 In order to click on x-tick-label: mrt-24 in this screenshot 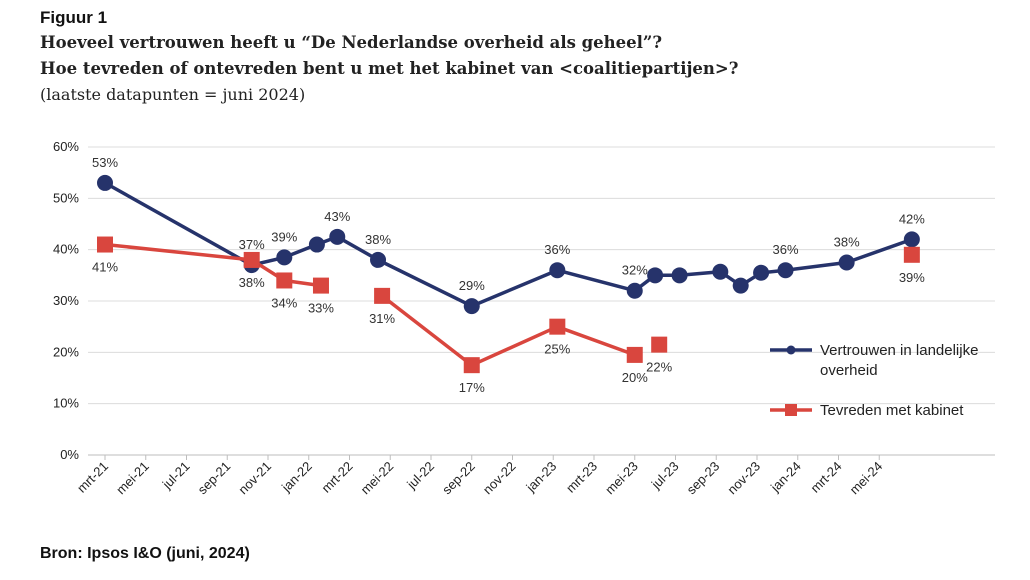, I will do `click(825, 477)`.